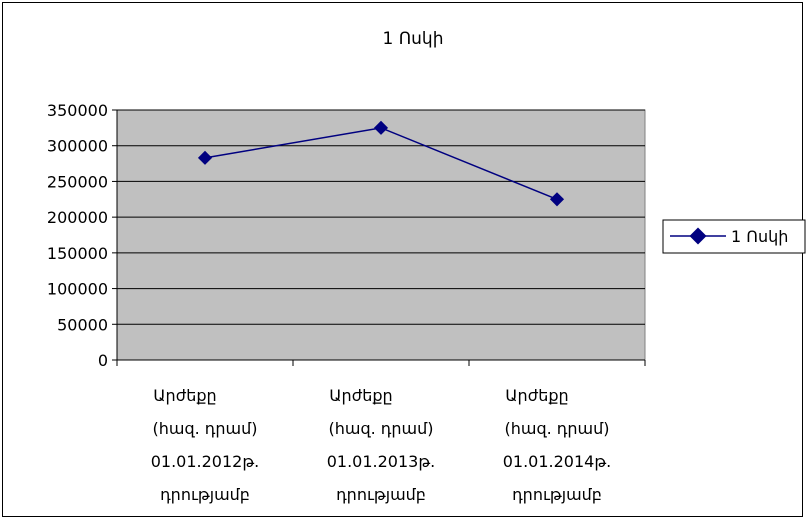 The height and width of the screenshot is (521, 809). I want to click on y-tick-label: 0, so click(103, 360).